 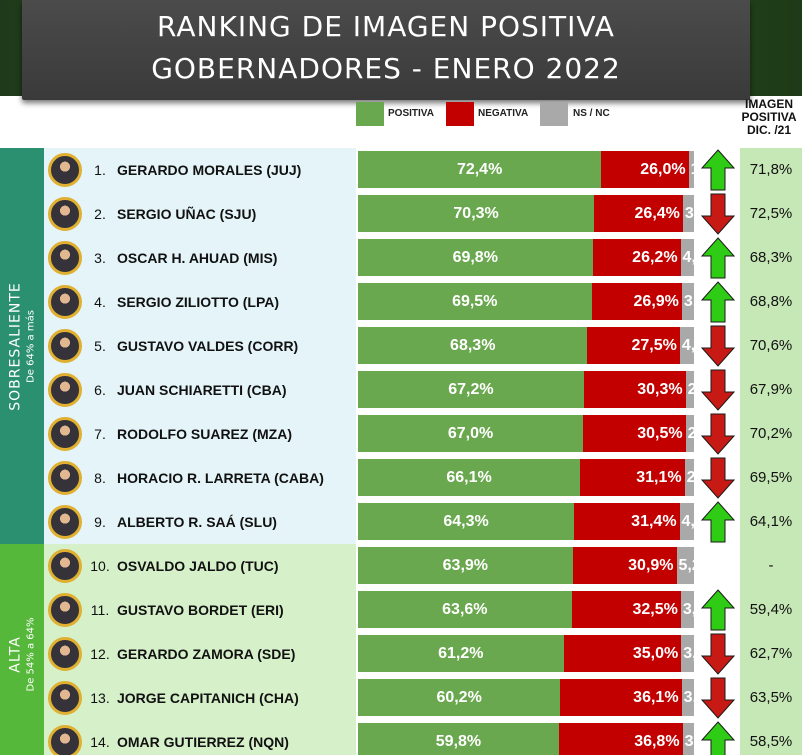 I want to click on stacked-bar: 68,3%27,5%4,2, so click(x=526, y=345).